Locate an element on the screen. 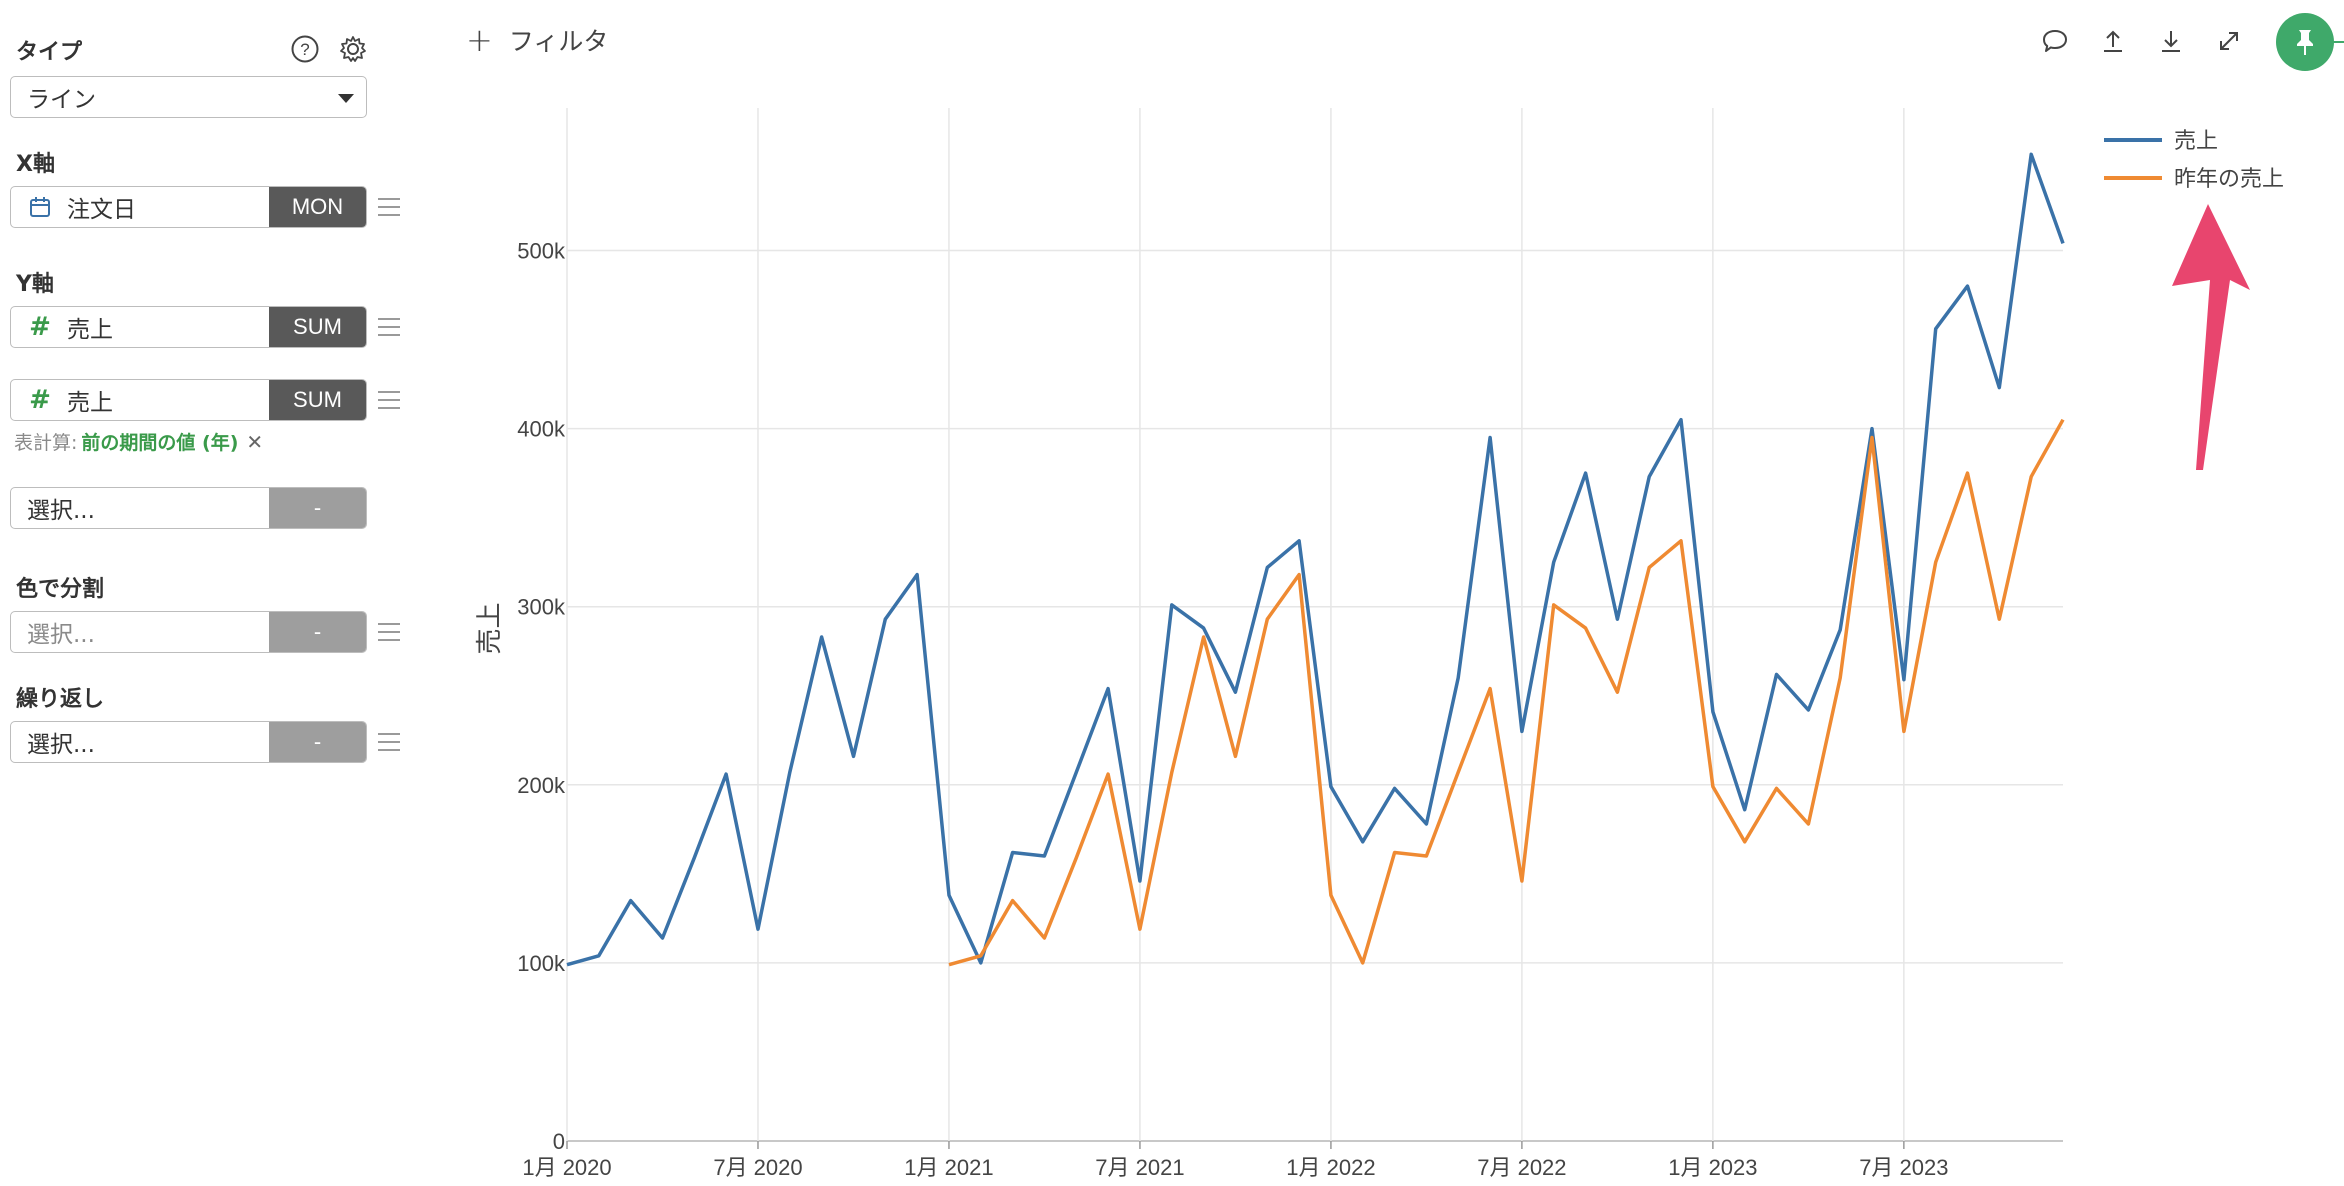  x-axis-menu-icon is located at coordinates (389, 207).